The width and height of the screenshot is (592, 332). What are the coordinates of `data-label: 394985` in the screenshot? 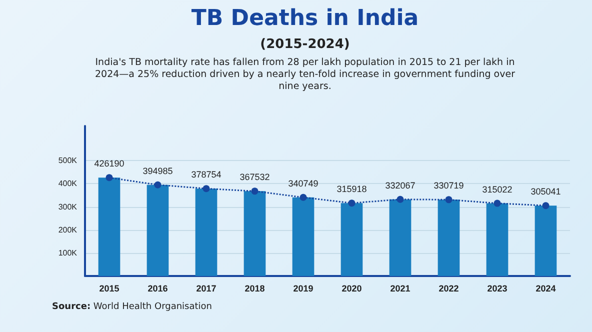 It's located at (157, 171).